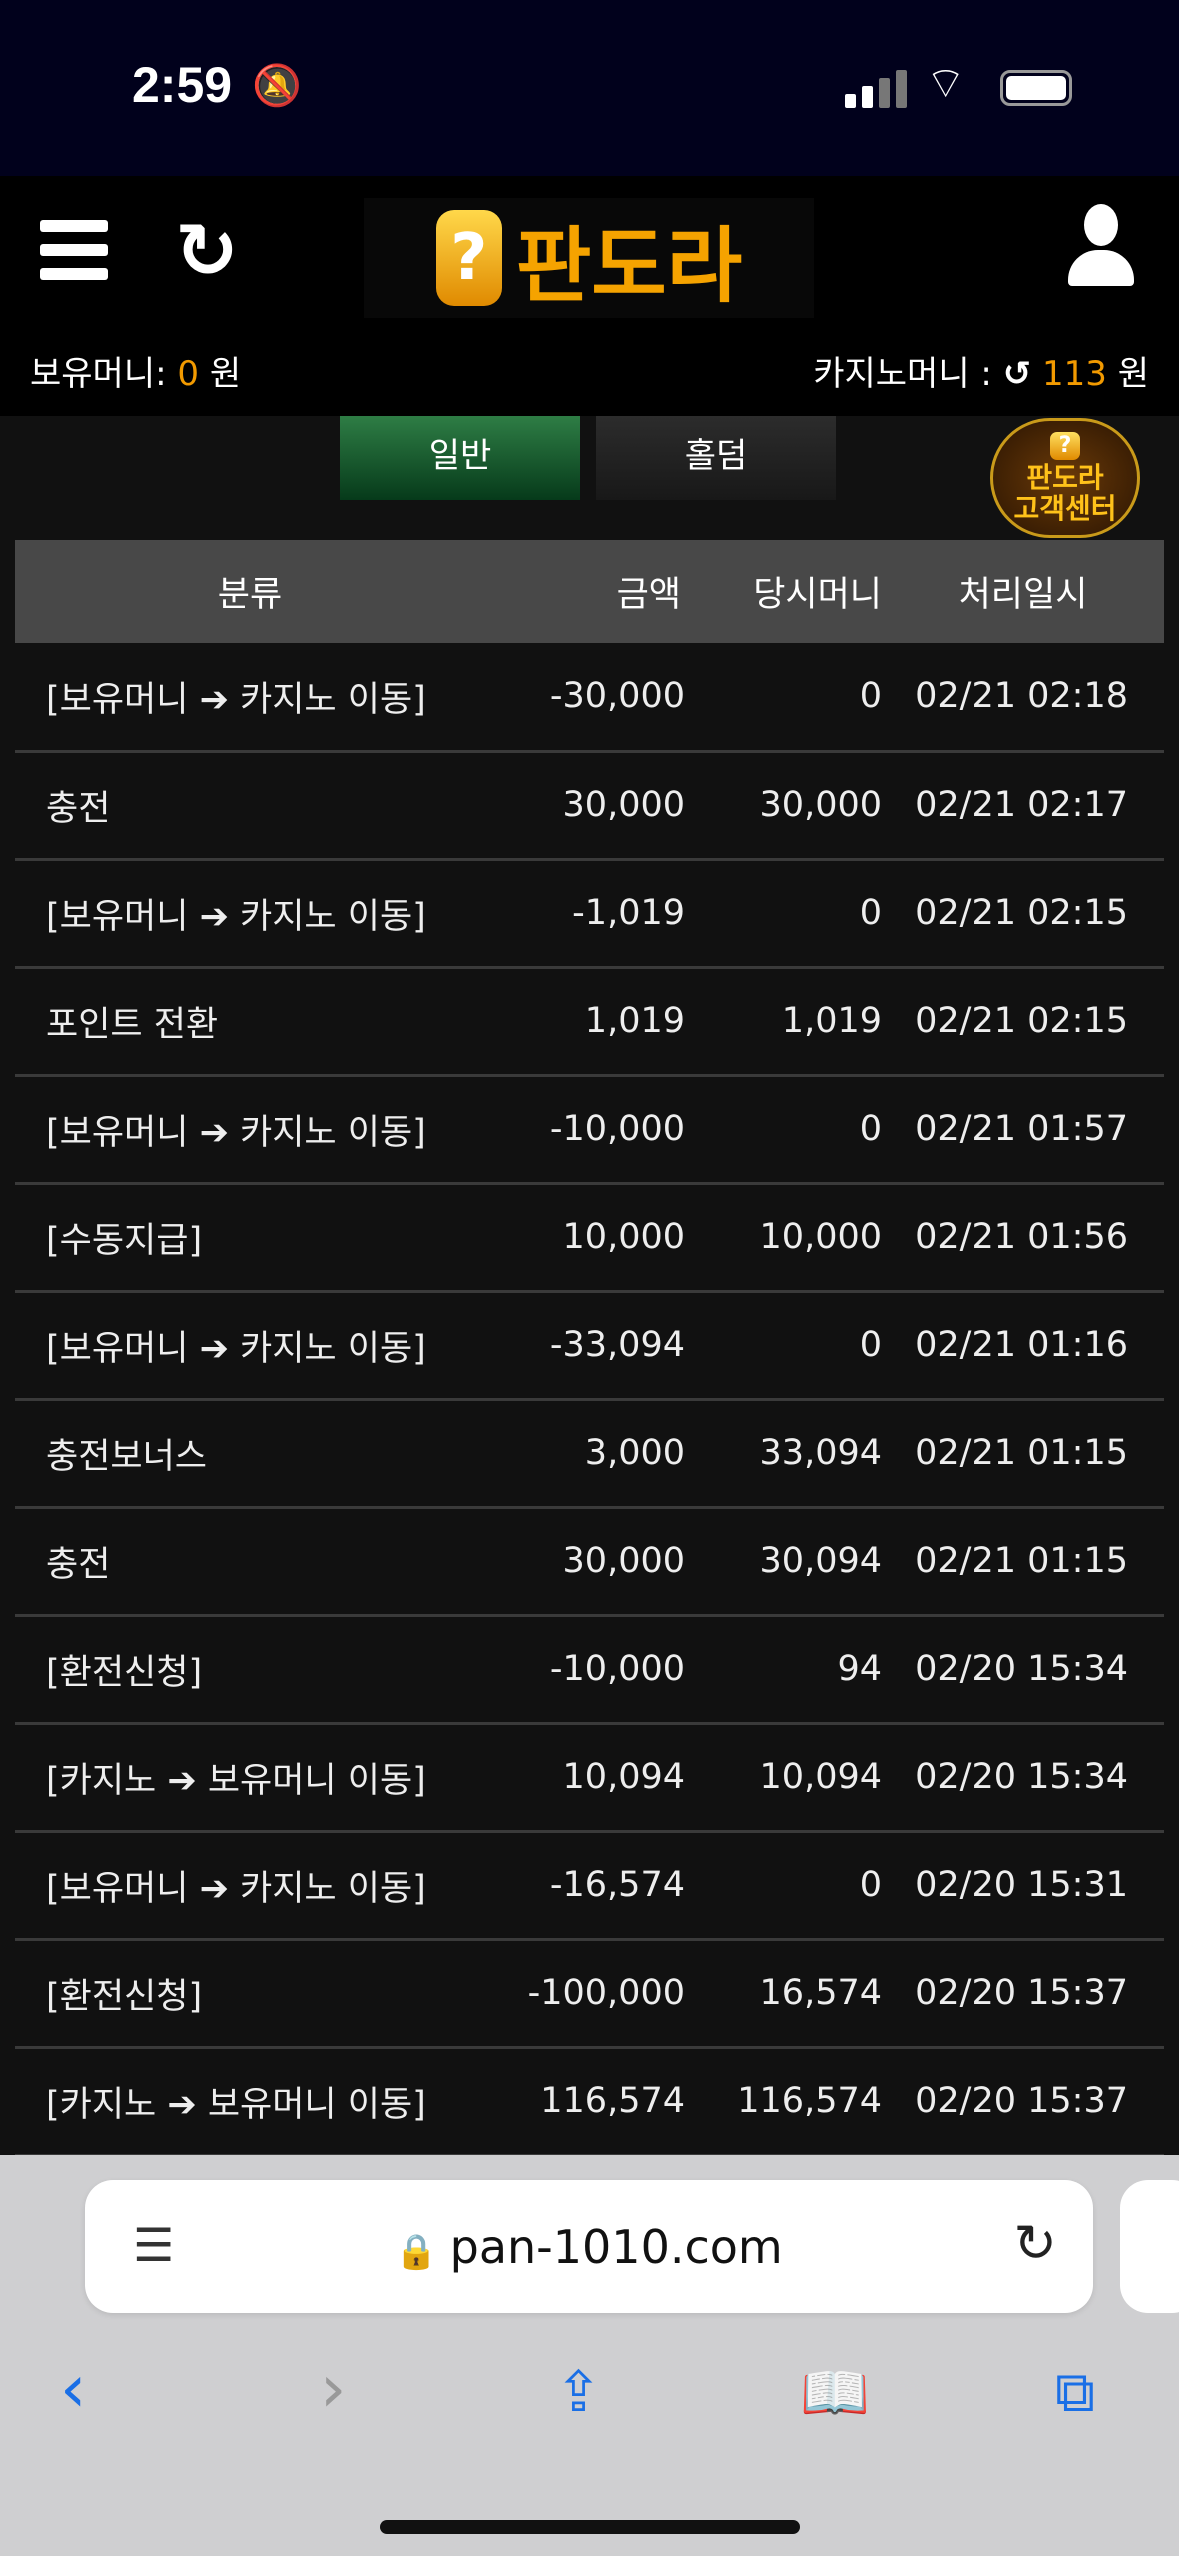  Describe the element at coordinates (1065, 508) in the screenshot. I see `support-badge-line2: 고객센터` at that location.